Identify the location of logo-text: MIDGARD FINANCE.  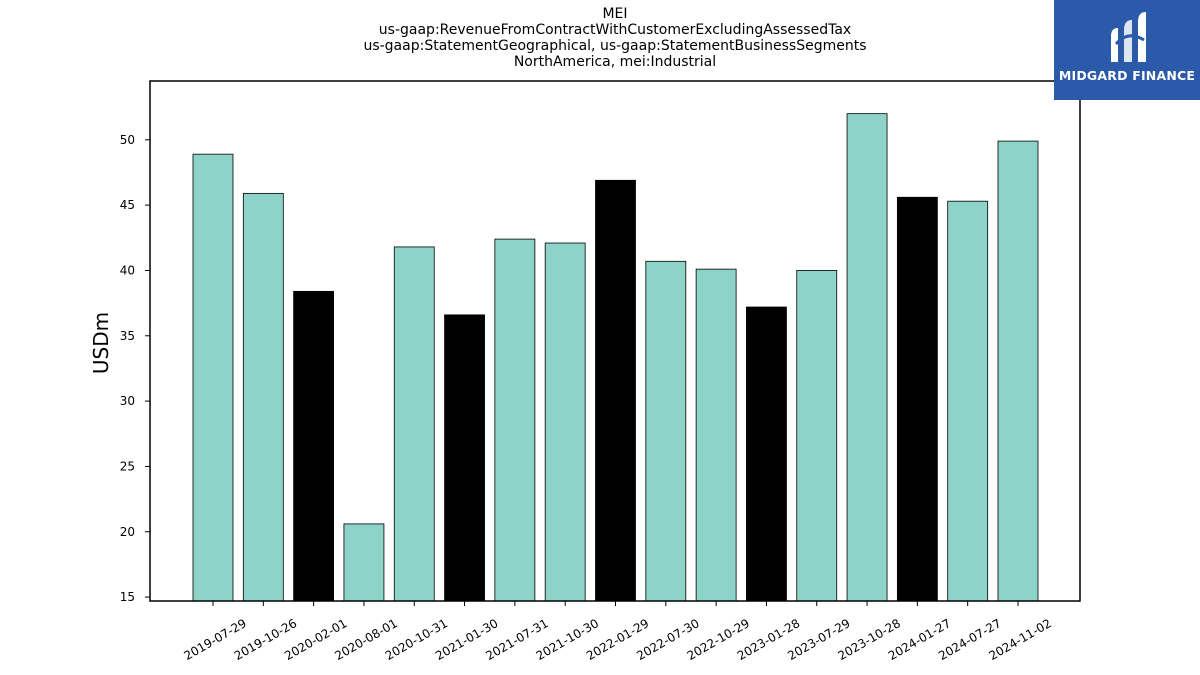
(1127, 75).